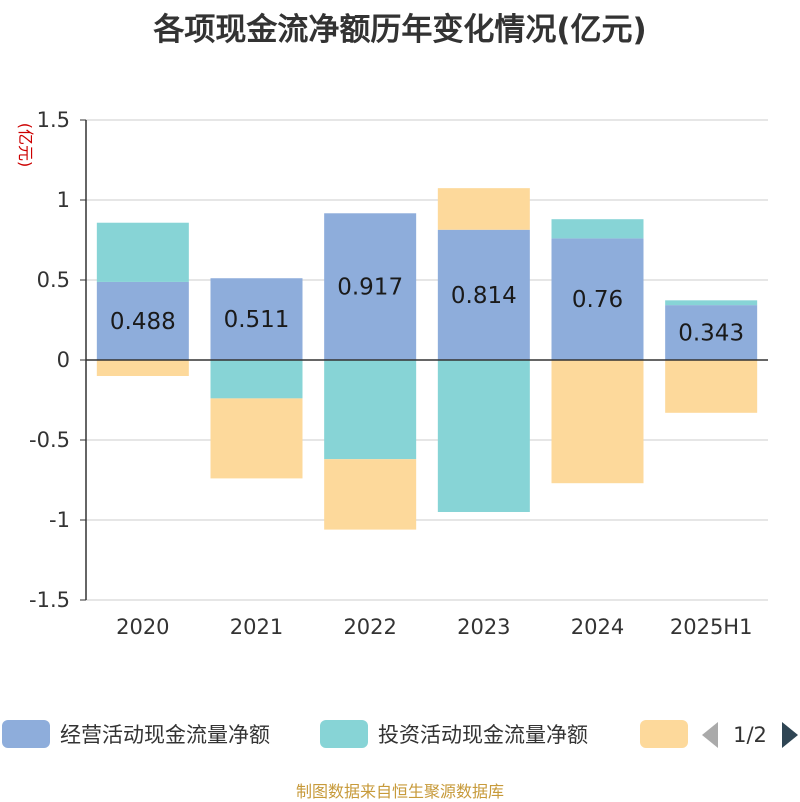 This screenshot has height=802, width=800. I want to click on legend-item, so click(664, 734).